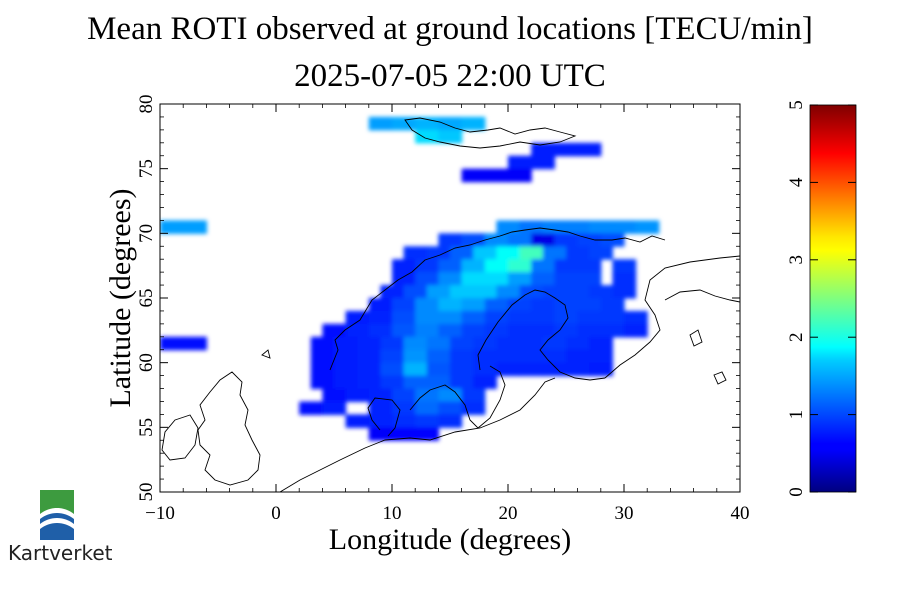  Describe the element at coordinates (497, 299) in the screenshot. I see `coastline-norway-sweden` at that location.